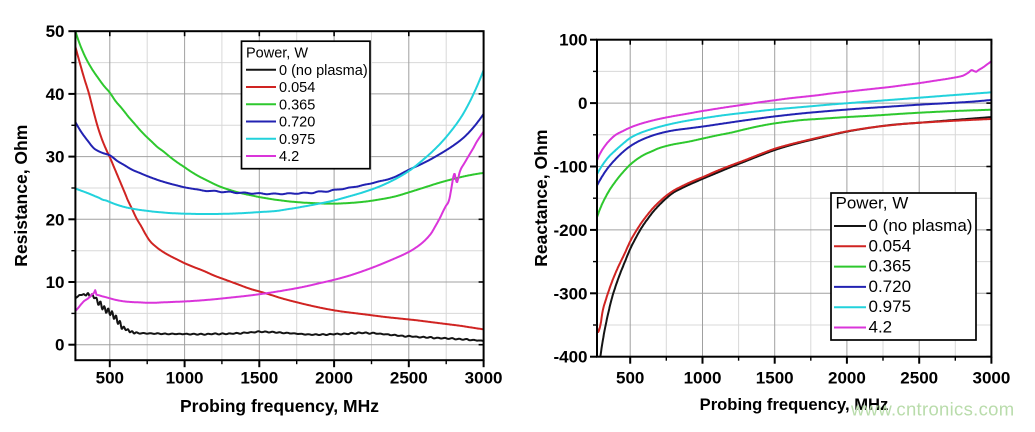  Describe the element at coordinates (570, 230) in the screenshot. I see `svg-text: -200` at that location.